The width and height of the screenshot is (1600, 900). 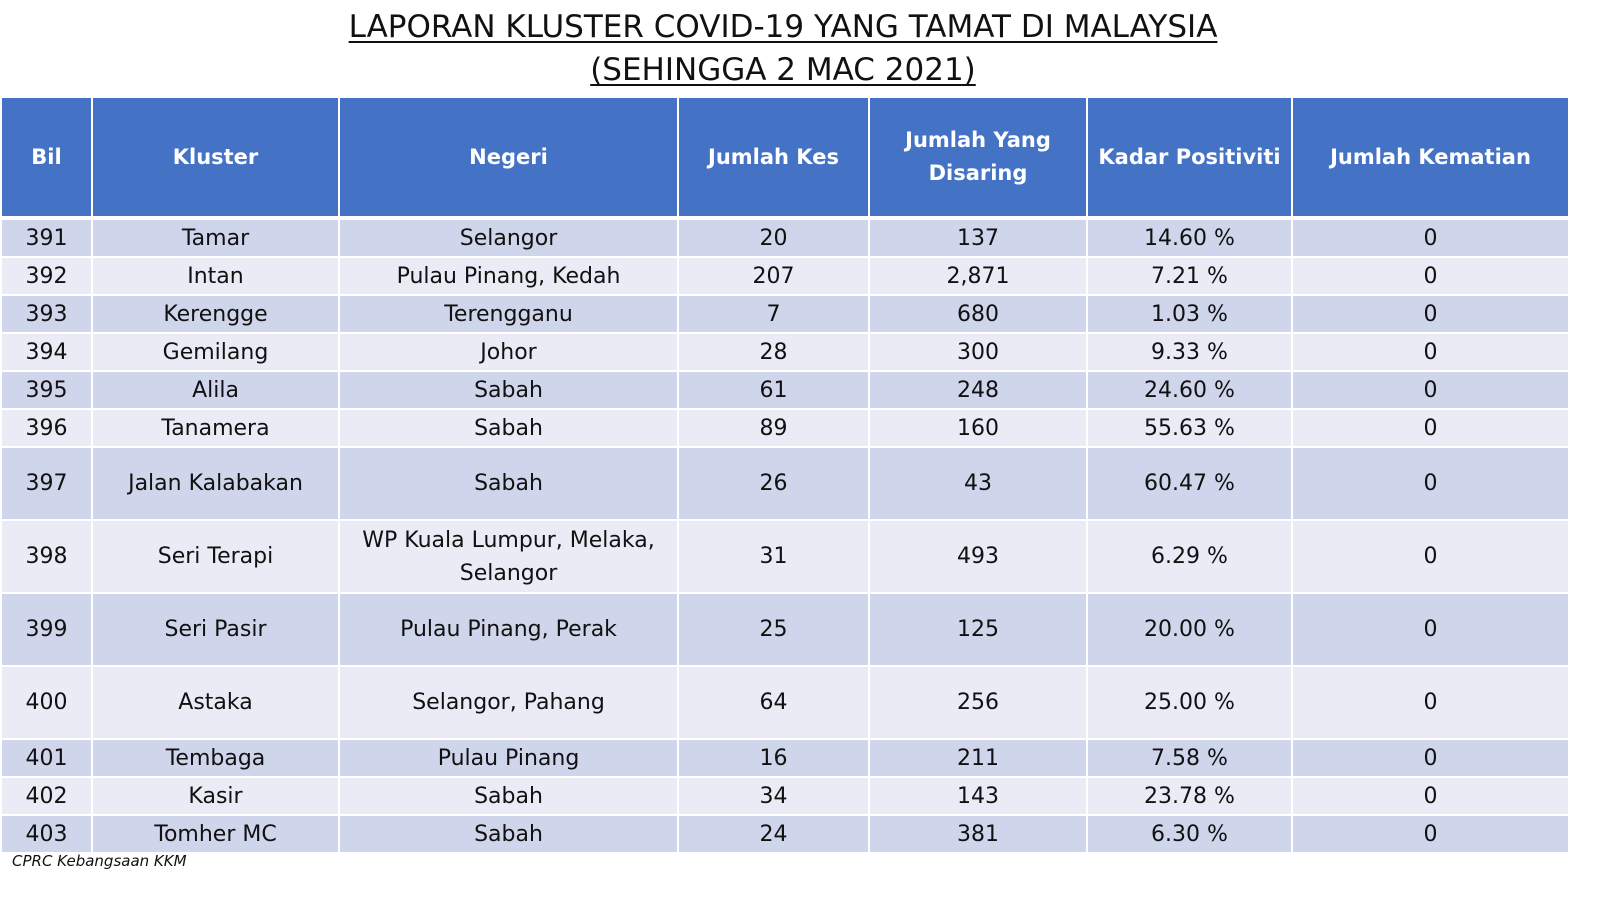 What do you see at coordinates (215, 834) in the screenshot?
I see `cell-kluster: Tomher MC` at bounding box center [215, 834].